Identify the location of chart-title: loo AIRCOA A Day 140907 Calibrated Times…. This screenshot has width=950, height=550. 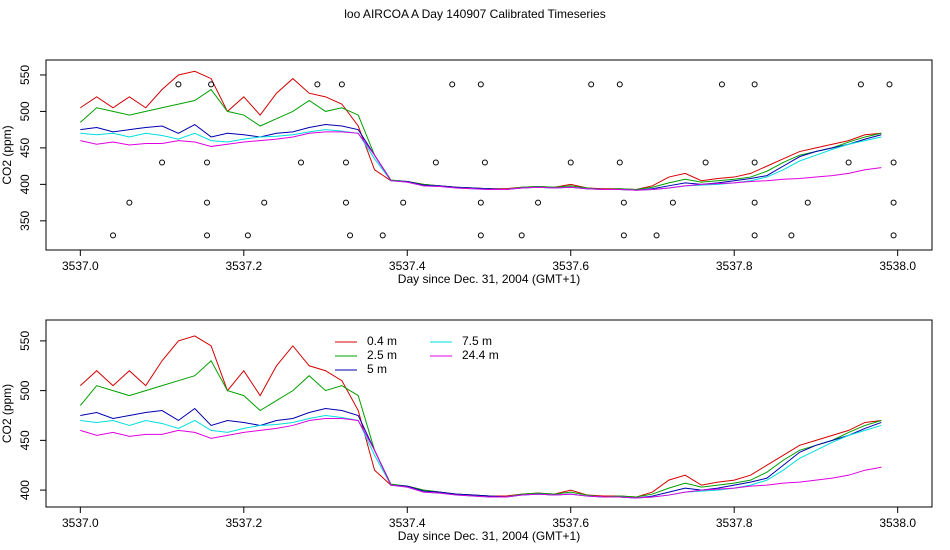
(474, 14).